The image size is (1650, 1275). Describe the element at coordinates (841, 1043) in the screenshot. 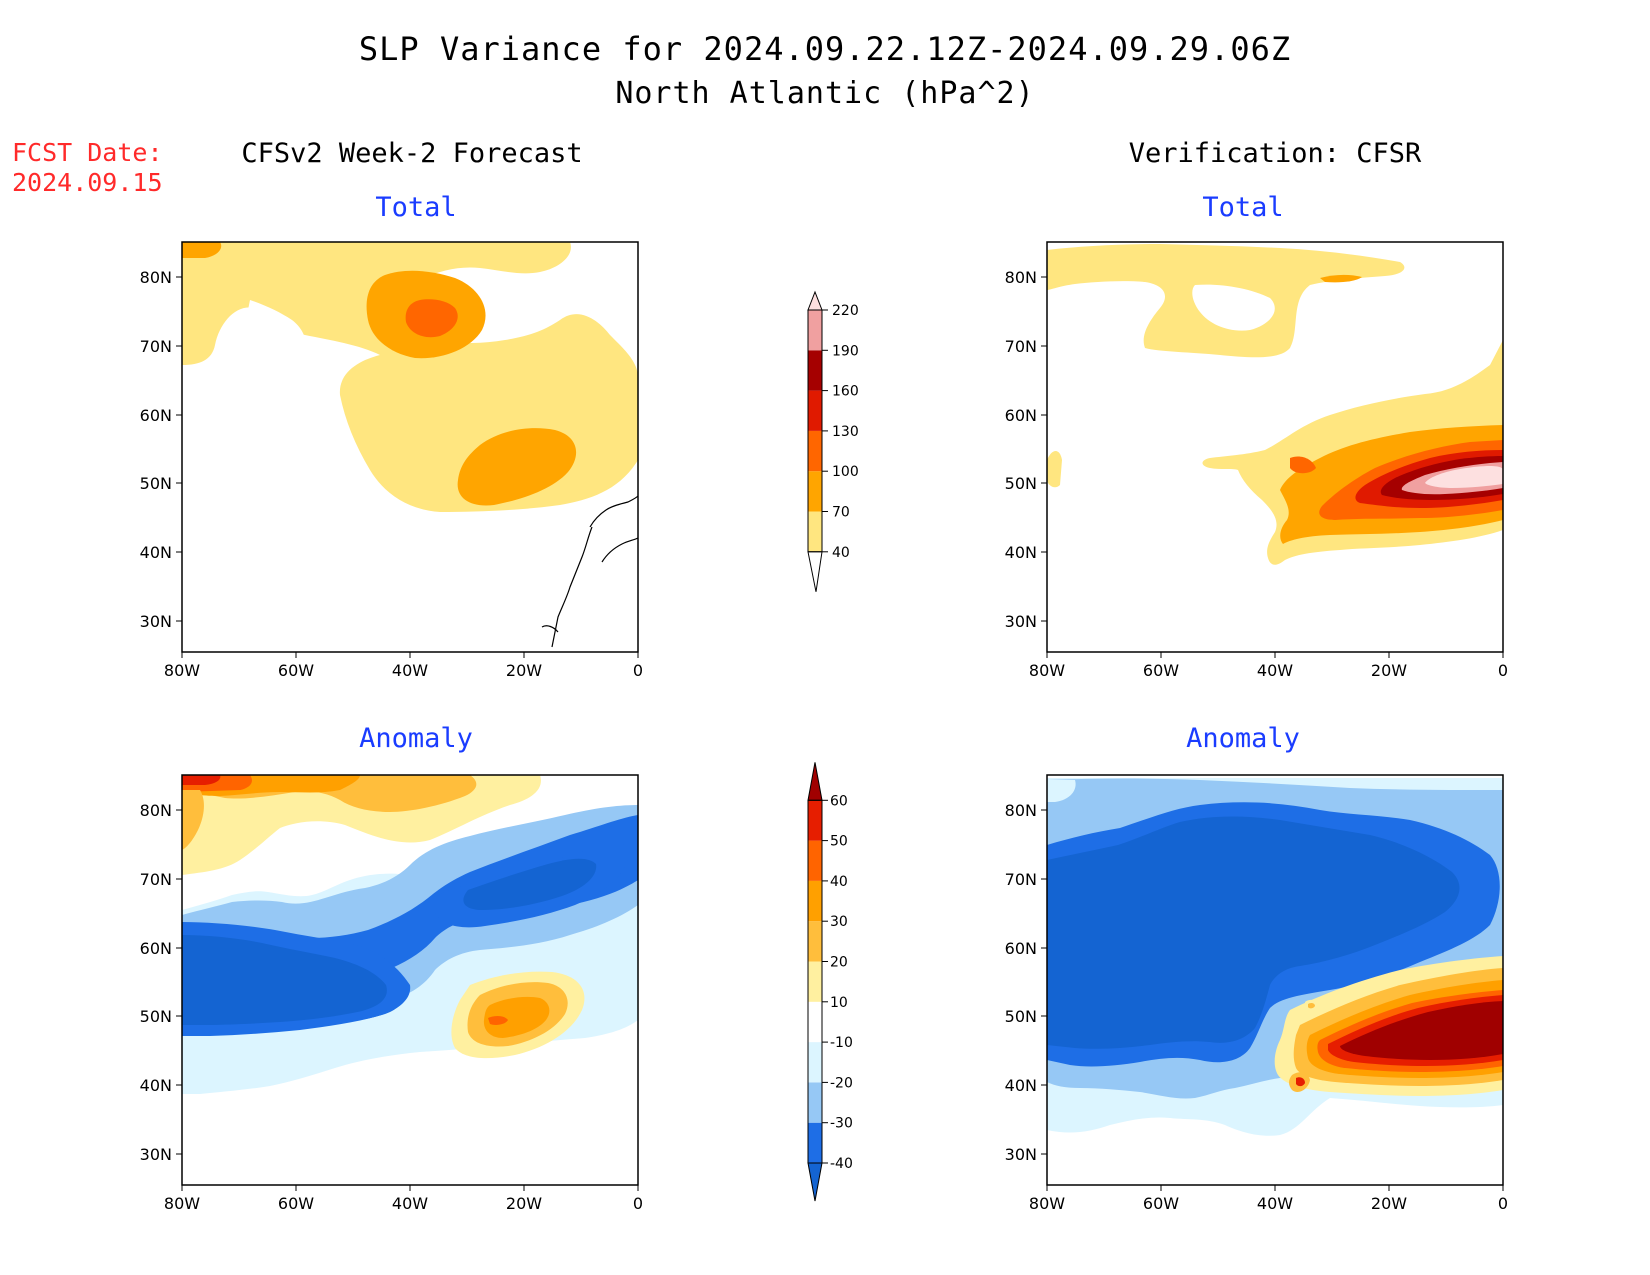

I see `colorbar-anomaly-label: -10` at that location.